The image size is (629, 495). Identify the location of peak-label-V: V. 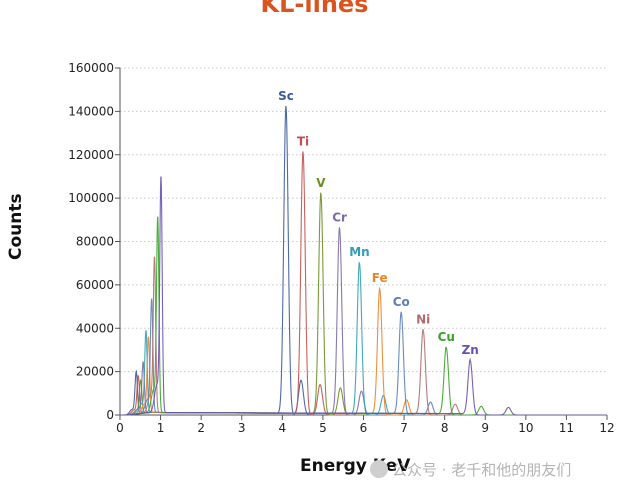
(321, 183).